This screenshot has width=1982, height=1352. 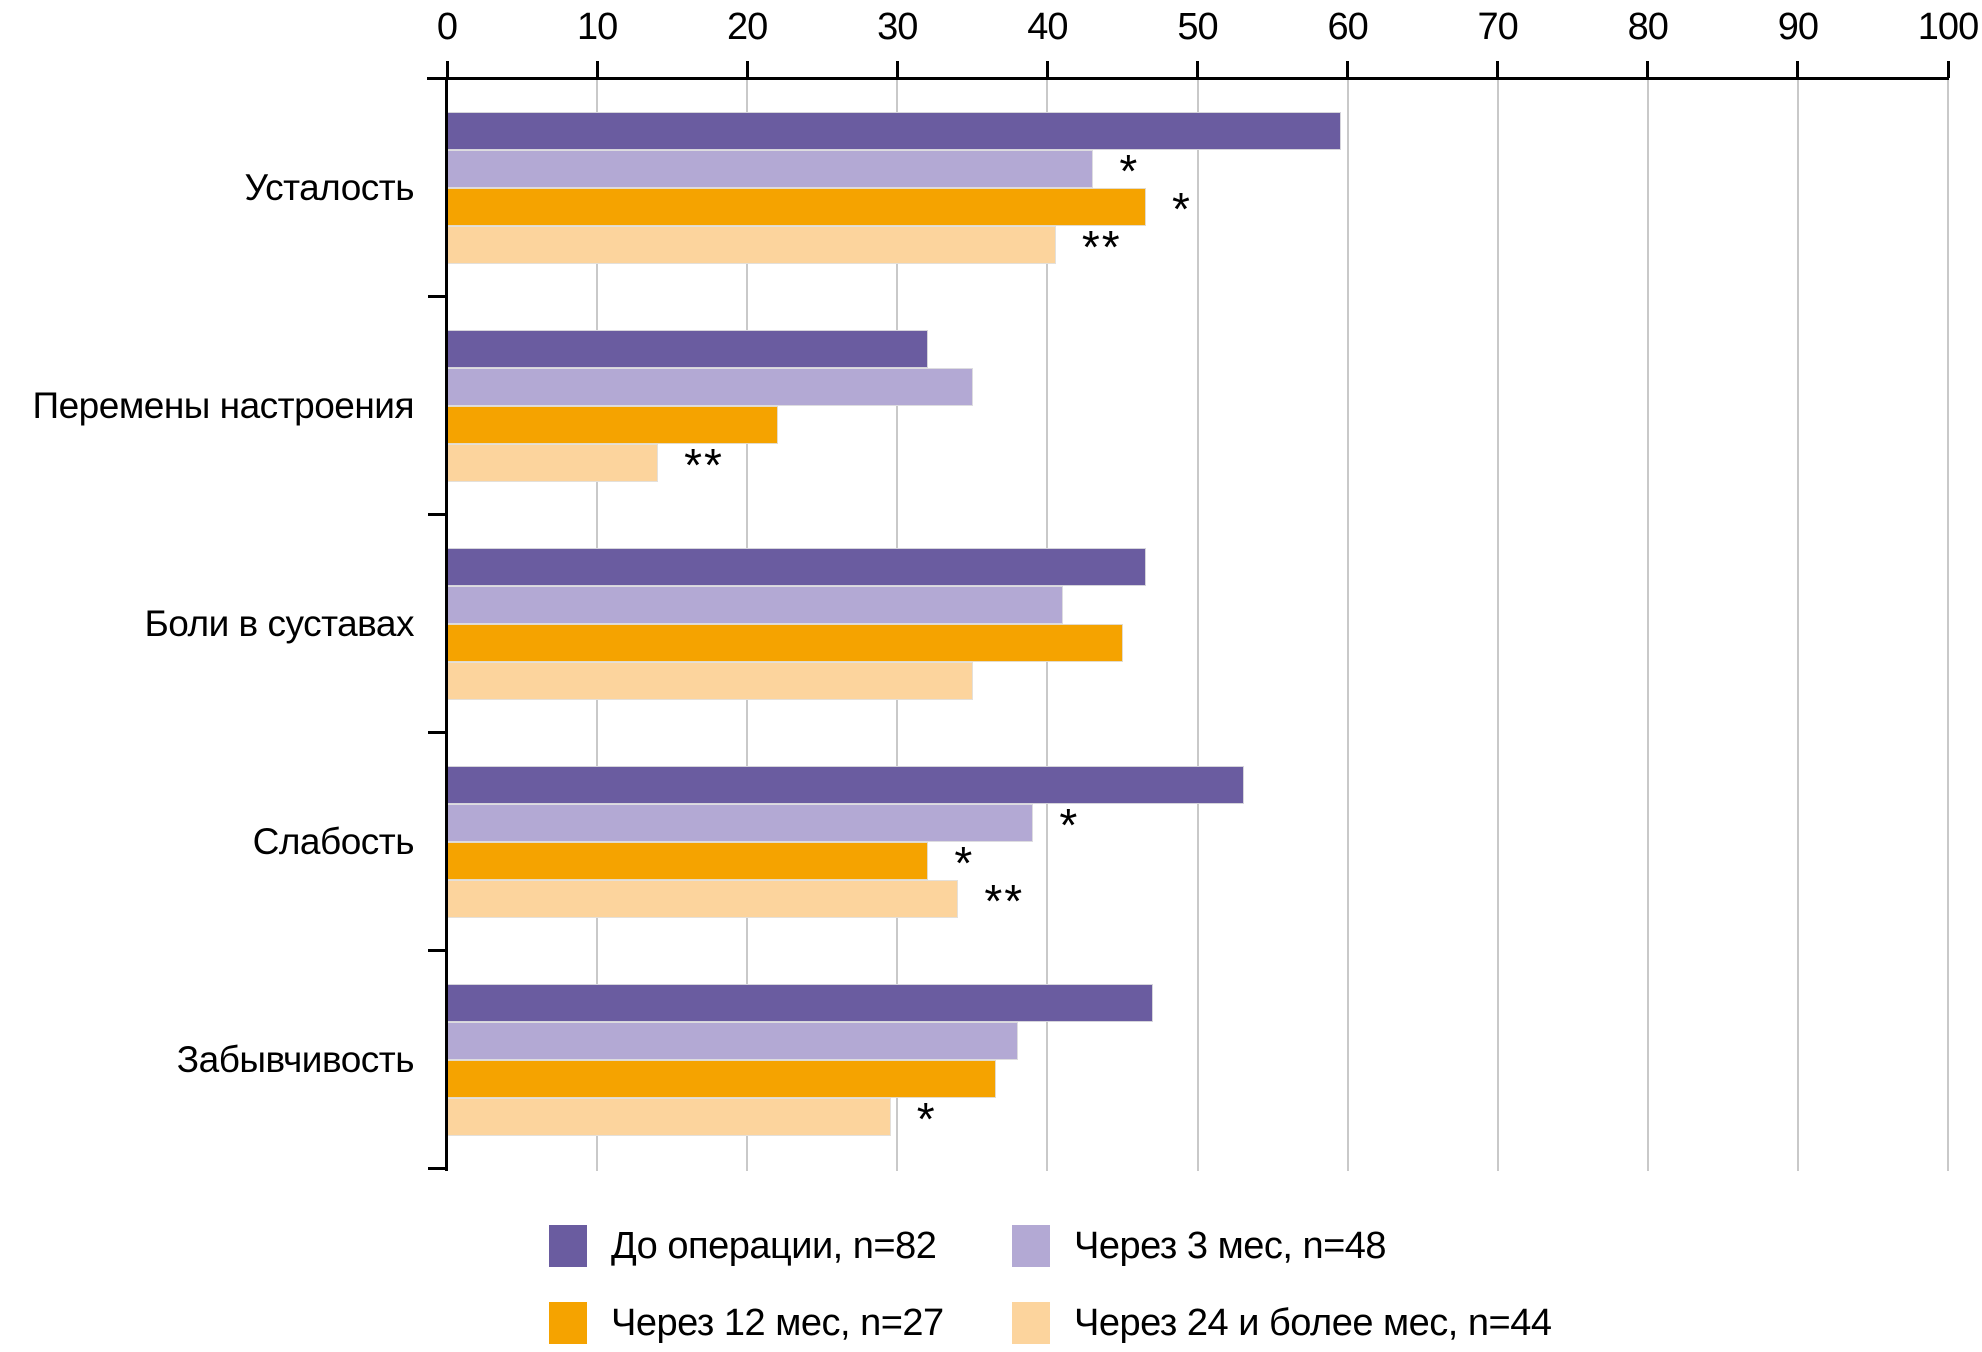 I want to click on x-tick-label: 10, so click(x=597, y=27).